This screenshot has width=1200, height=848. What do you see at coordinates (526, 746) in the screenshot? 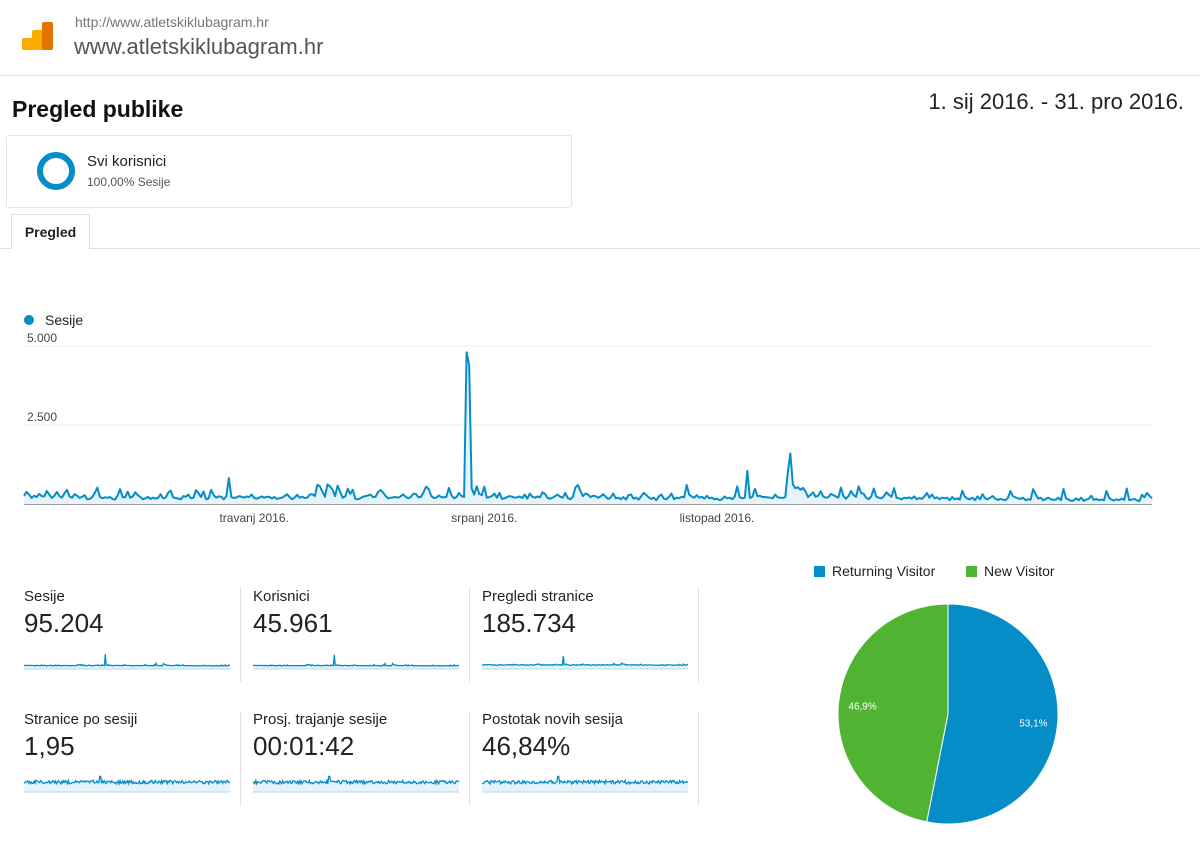
I see `metric-value: 46,84%` at bounding box center [526, 746].